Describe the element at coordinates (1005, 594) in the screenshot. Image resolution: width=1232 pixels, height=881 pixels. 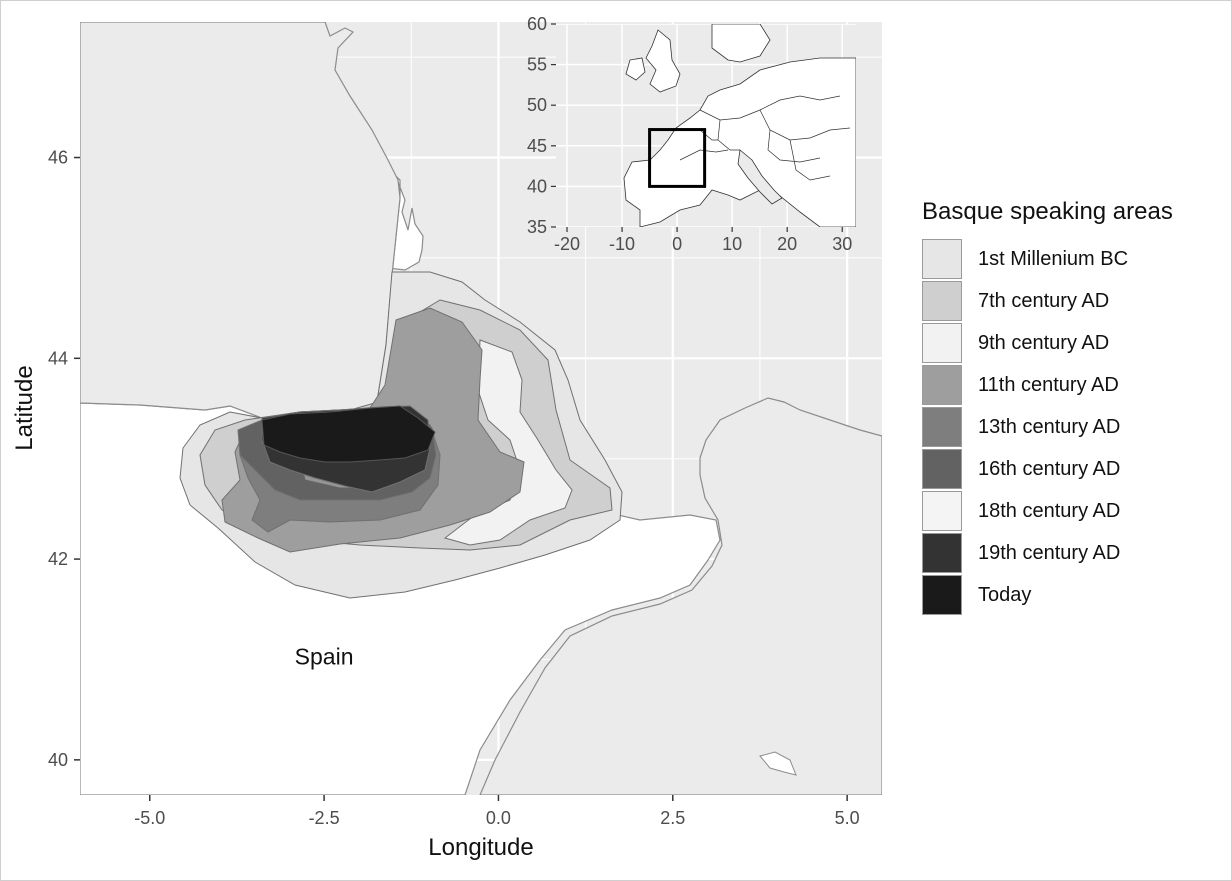
I see `legend-label: Today` at that location.